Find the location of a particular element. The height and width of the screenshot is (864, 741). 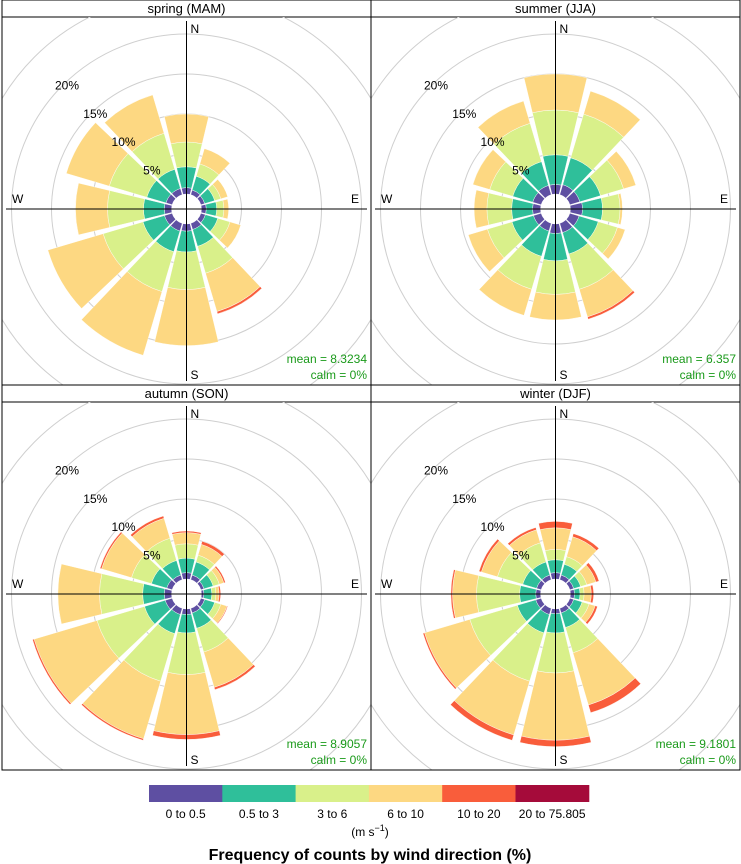

panel-title: winter (DJF) is located at coordinates (555, 393).